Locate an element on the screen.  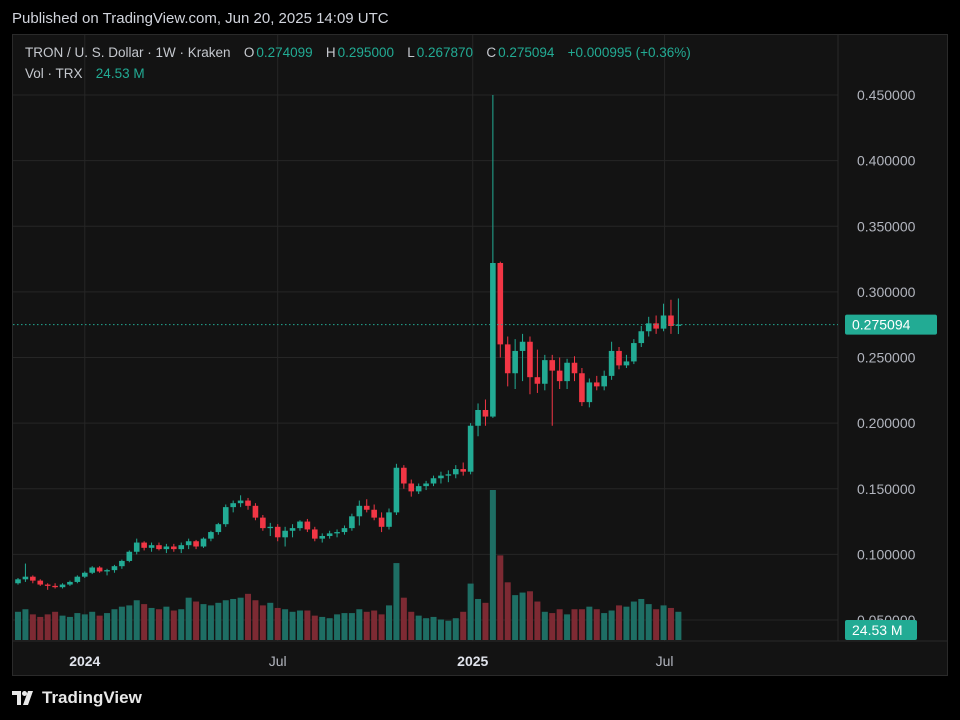
volume-legend: Vol · TRX 24.53 M is located at coordinates (86, 73).